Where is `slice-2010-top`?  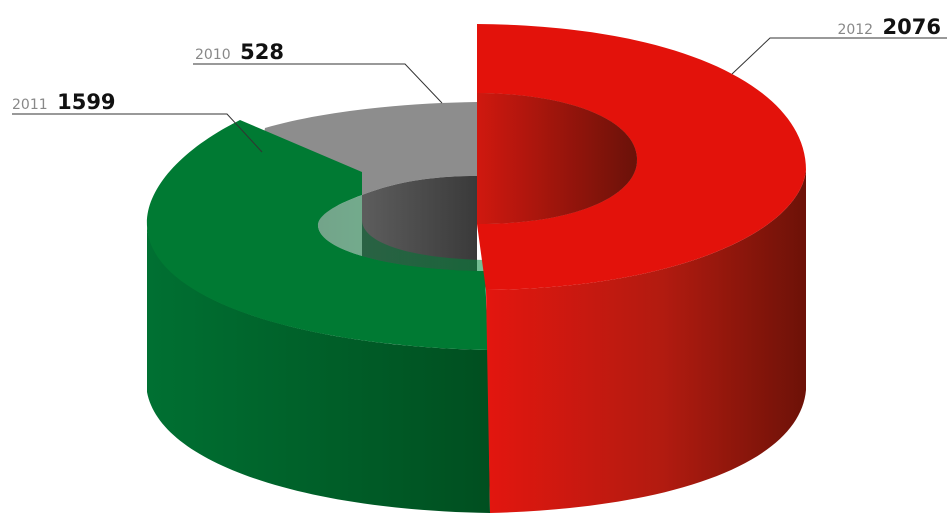
slice-2010-top is located at coordinates (368, 148).